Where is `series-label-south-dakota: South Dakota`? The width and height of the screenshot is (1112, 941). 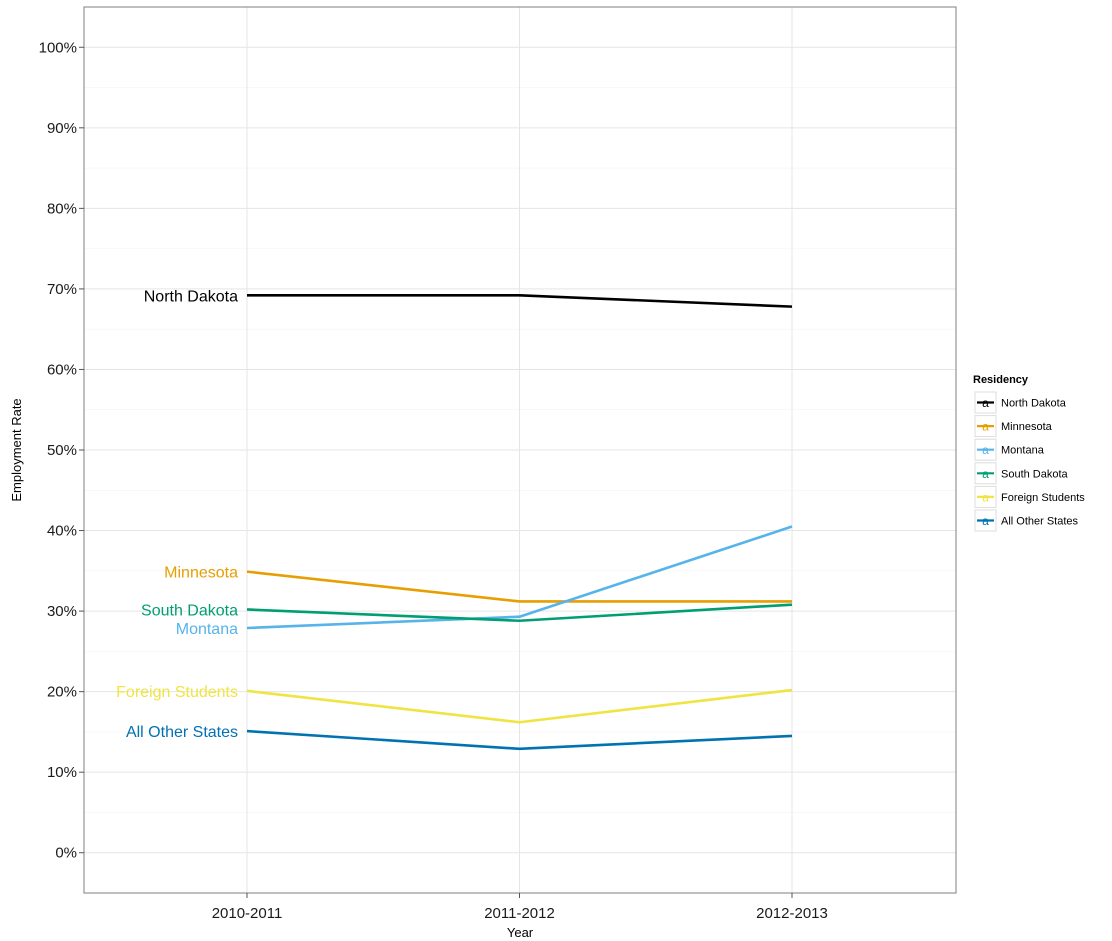
series-label-south-dakota: South Dakota is located at coordinates (189, 610).